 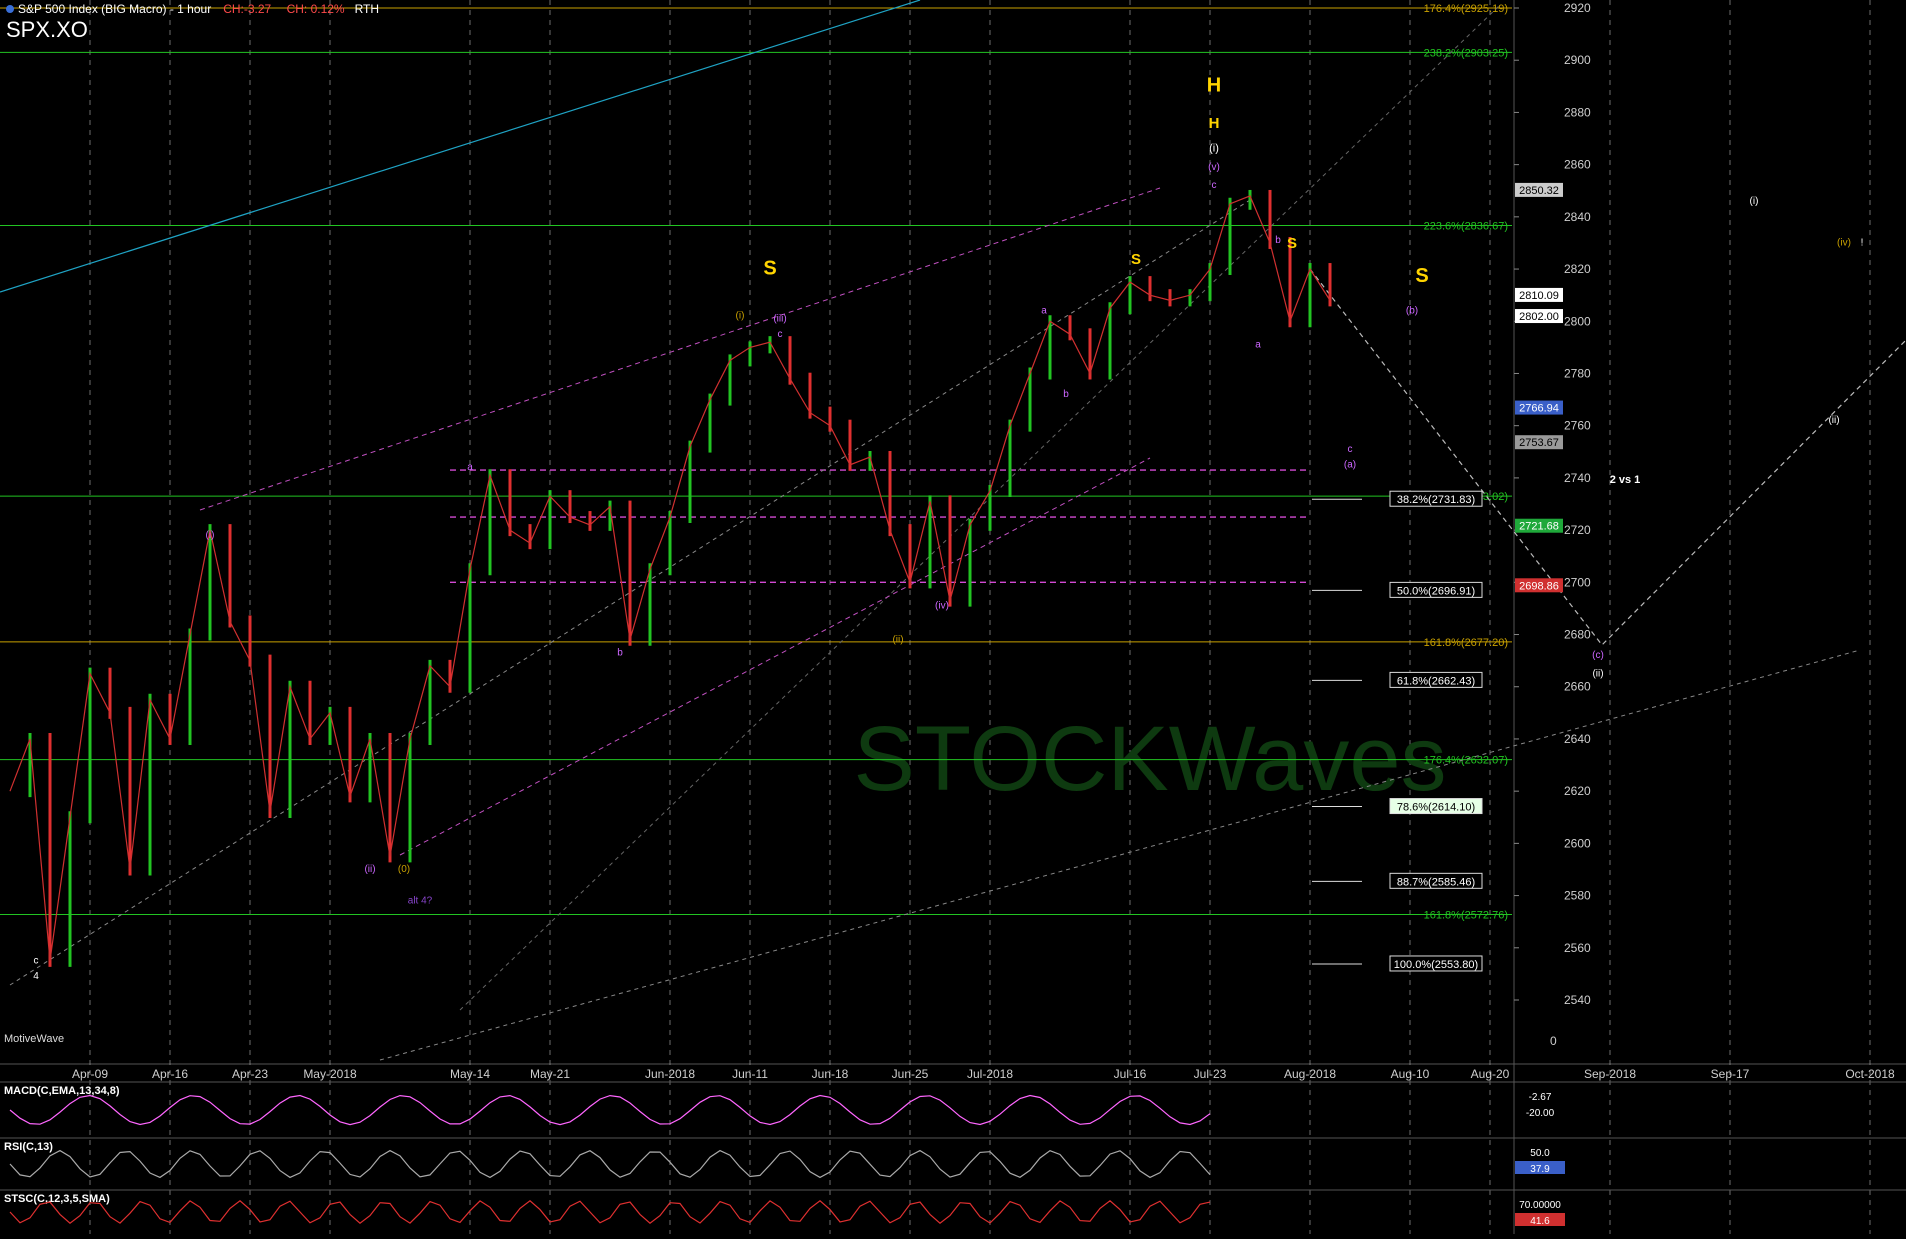 What do you see at coordinates (1577, 530) in the screenshot?
I see `price-tick-label: 2720` at bounding box center [1577, 530].